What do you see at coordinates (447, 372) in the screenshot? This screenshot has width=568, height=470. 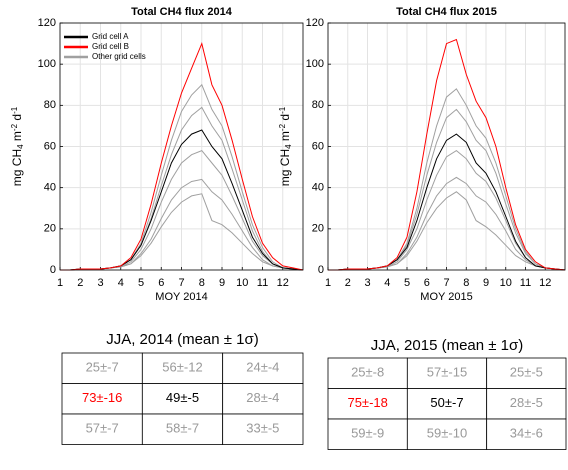 I see `table-cell-text: 57±-15` at bounding box center [447, 372].